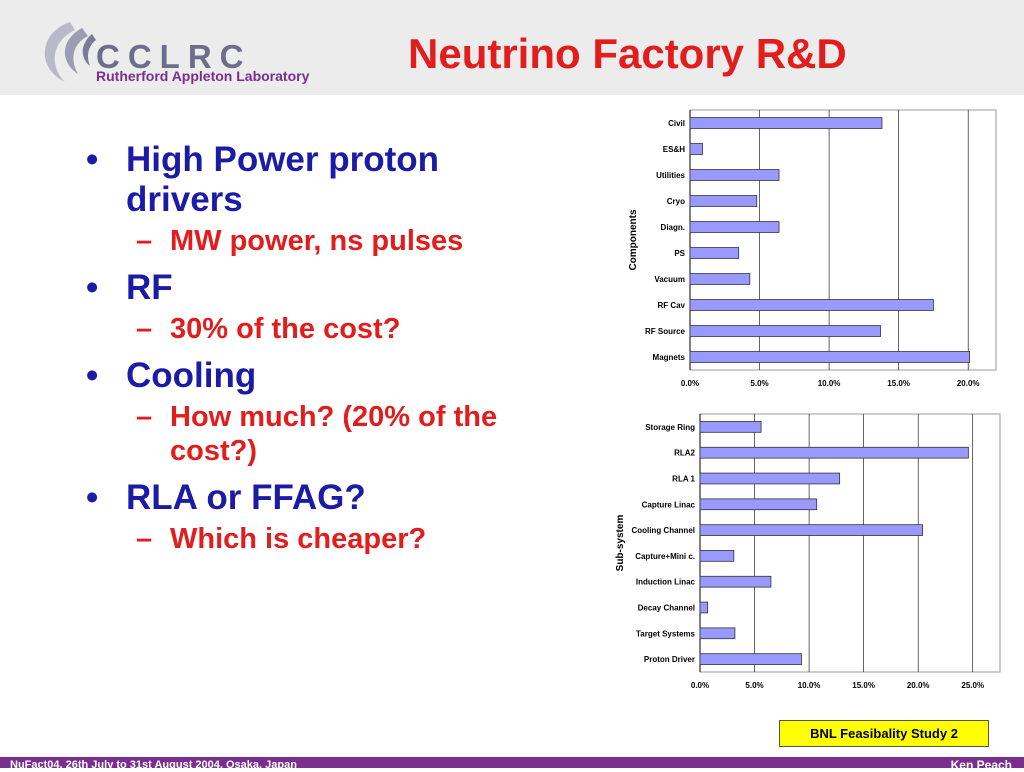 The image size is (1024, 772). Describe the element at coordinates (191, 375) in the screenshot. I see `bullet-text: Cooling` at that location.